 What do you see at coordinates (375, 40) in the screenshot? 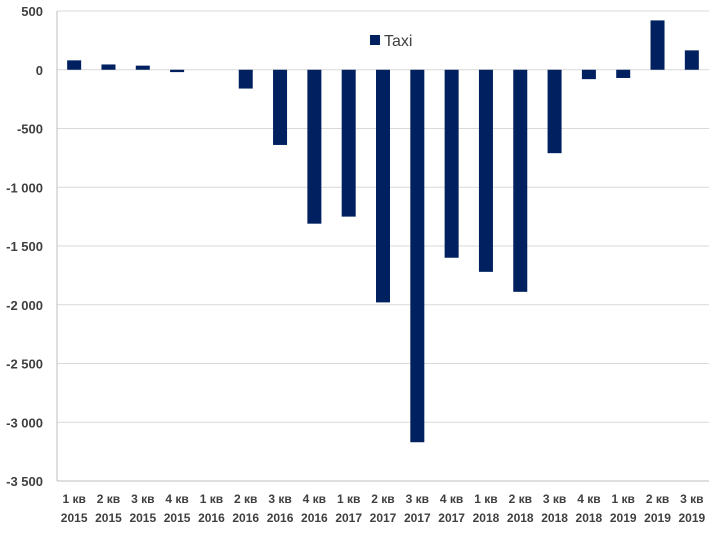
I see `legend-swatch` at bounding box center [375, 40].